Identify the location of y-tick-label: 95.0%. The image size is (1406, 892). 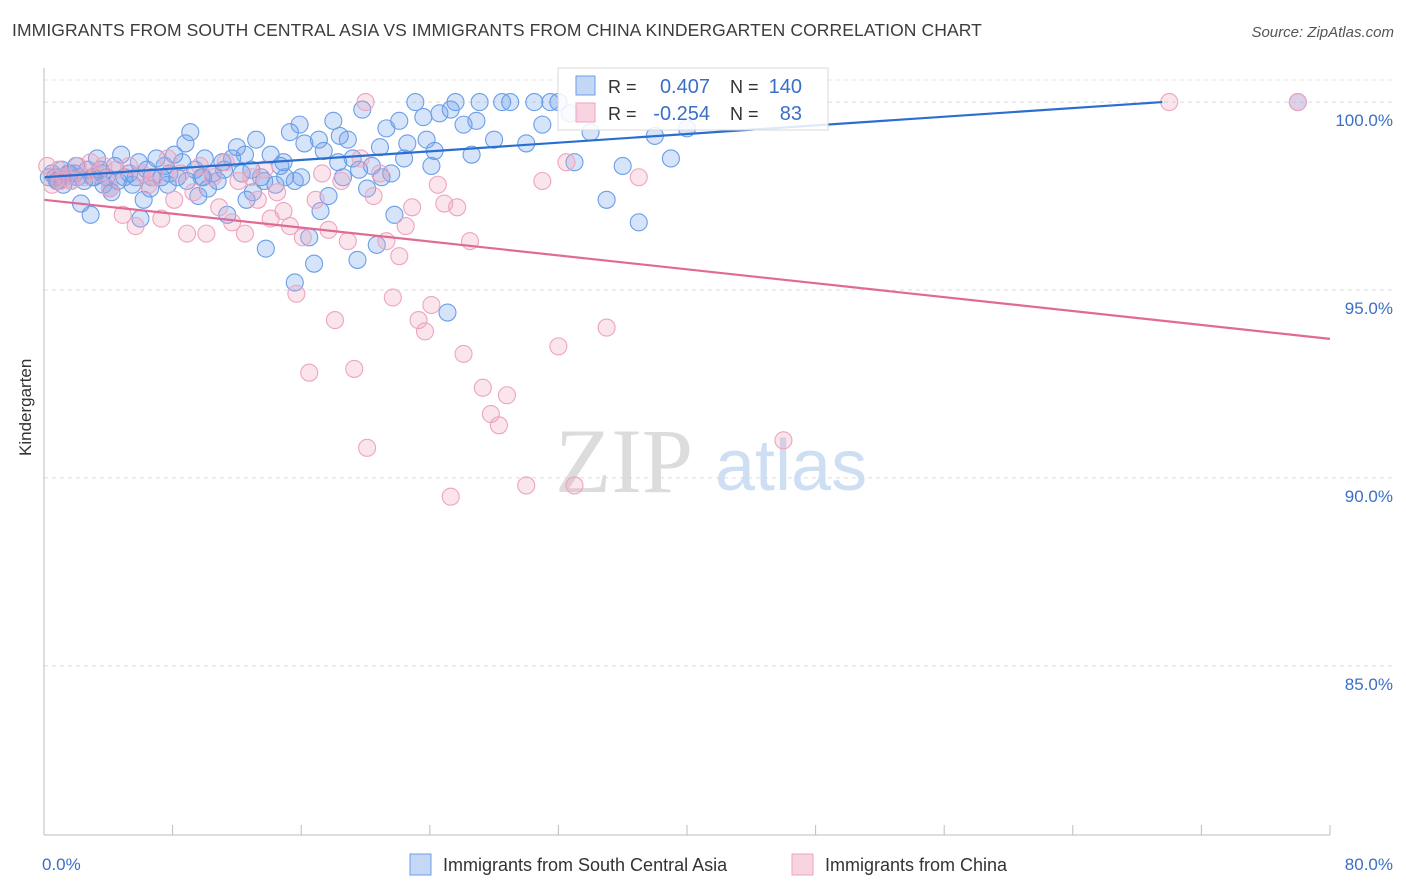
(1369, 308).